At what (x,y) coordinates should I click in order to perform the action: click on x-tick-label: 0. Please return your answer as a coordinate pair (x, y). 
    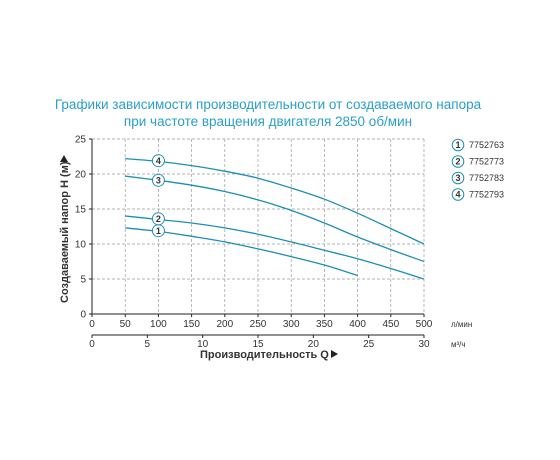
    Looking at the image, I should click on (92, 324).